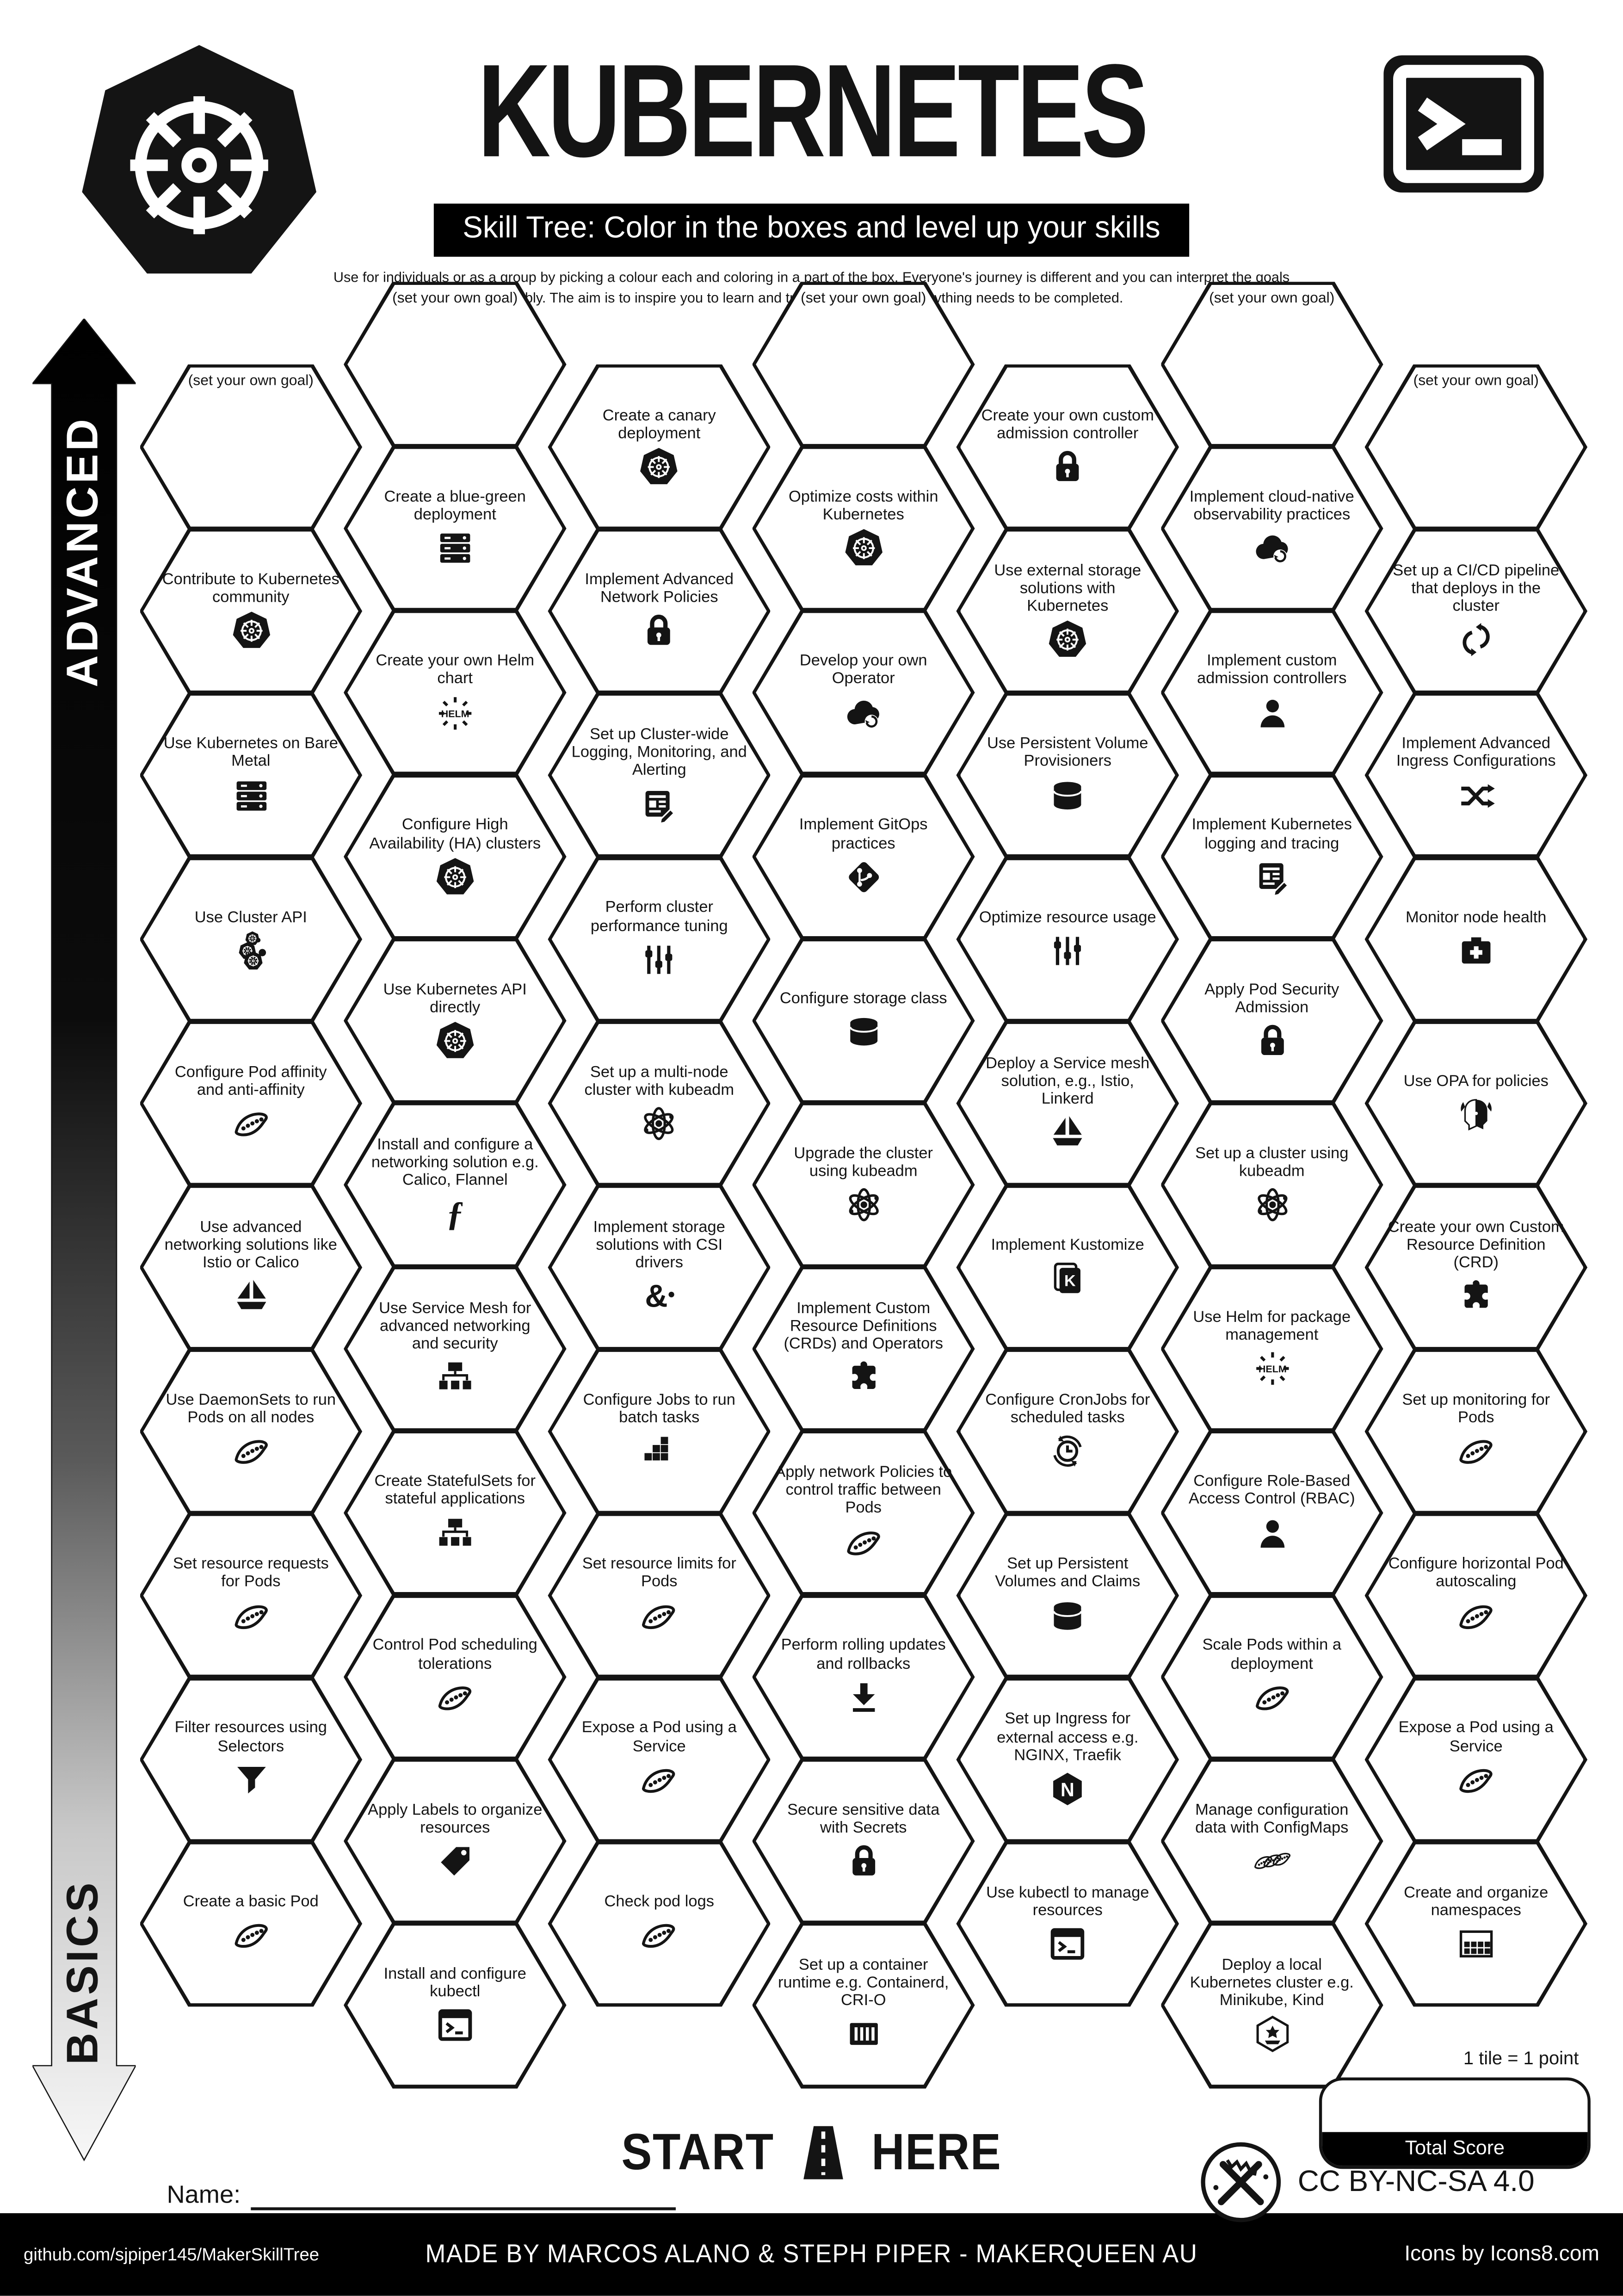 The height and width of the screenshot is (2296, 1623). Describe the element at coordinates (1476, 1409) in the screenshot. I see `skill-hex-label: Set up monitoring for Pods` at that location.